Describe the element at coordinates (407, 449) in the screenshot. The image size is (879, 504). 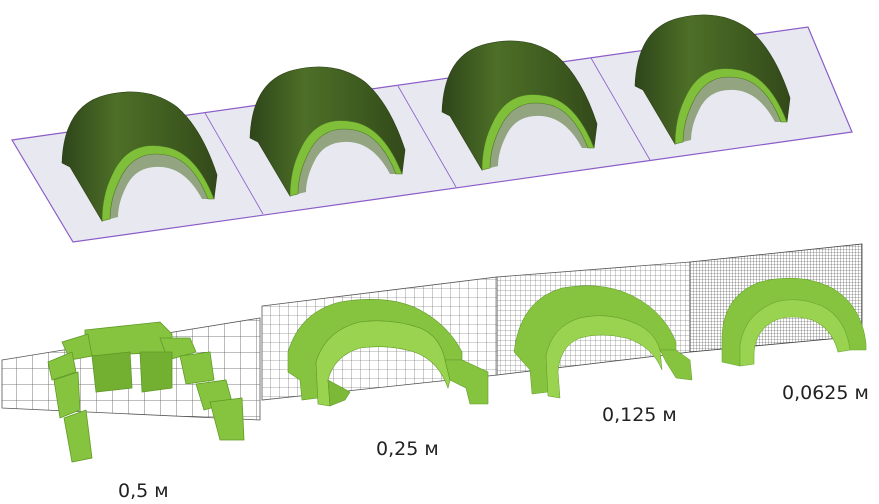
I see `label-025: 0,25 м` at that location.